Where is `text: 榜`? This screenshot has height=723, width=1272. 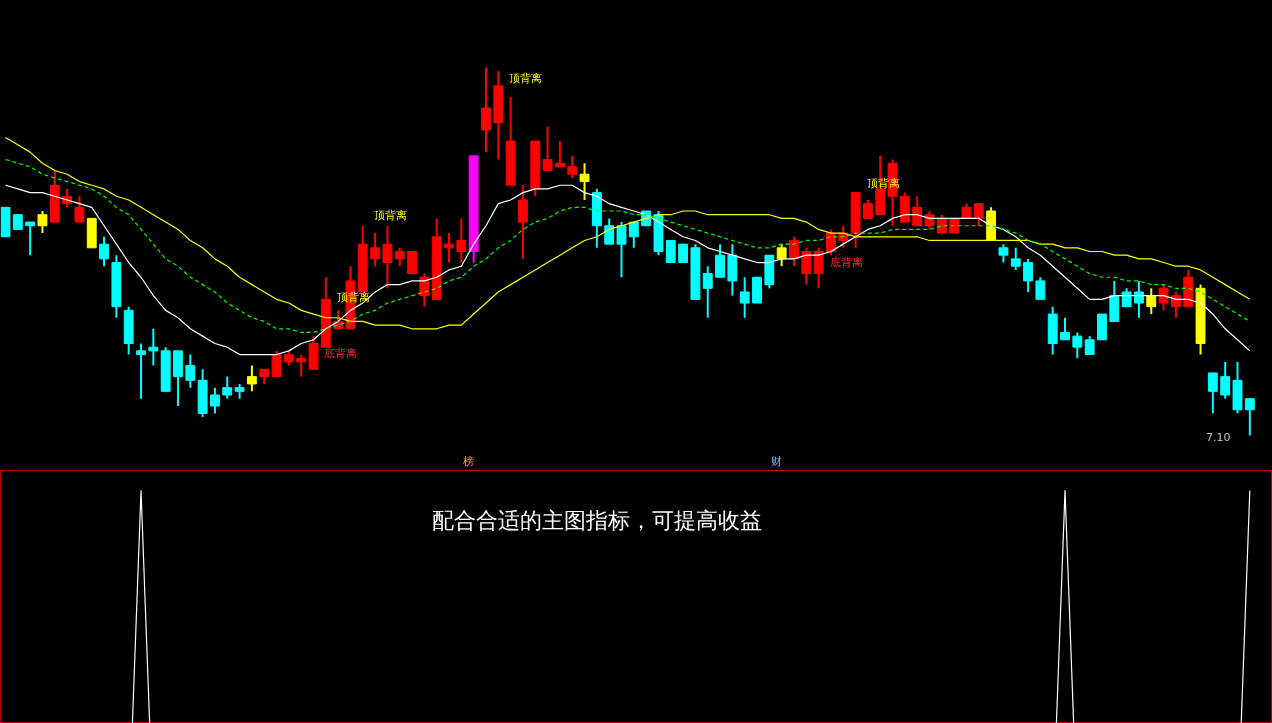 text: 榜 is located at coordinates (468, 461).